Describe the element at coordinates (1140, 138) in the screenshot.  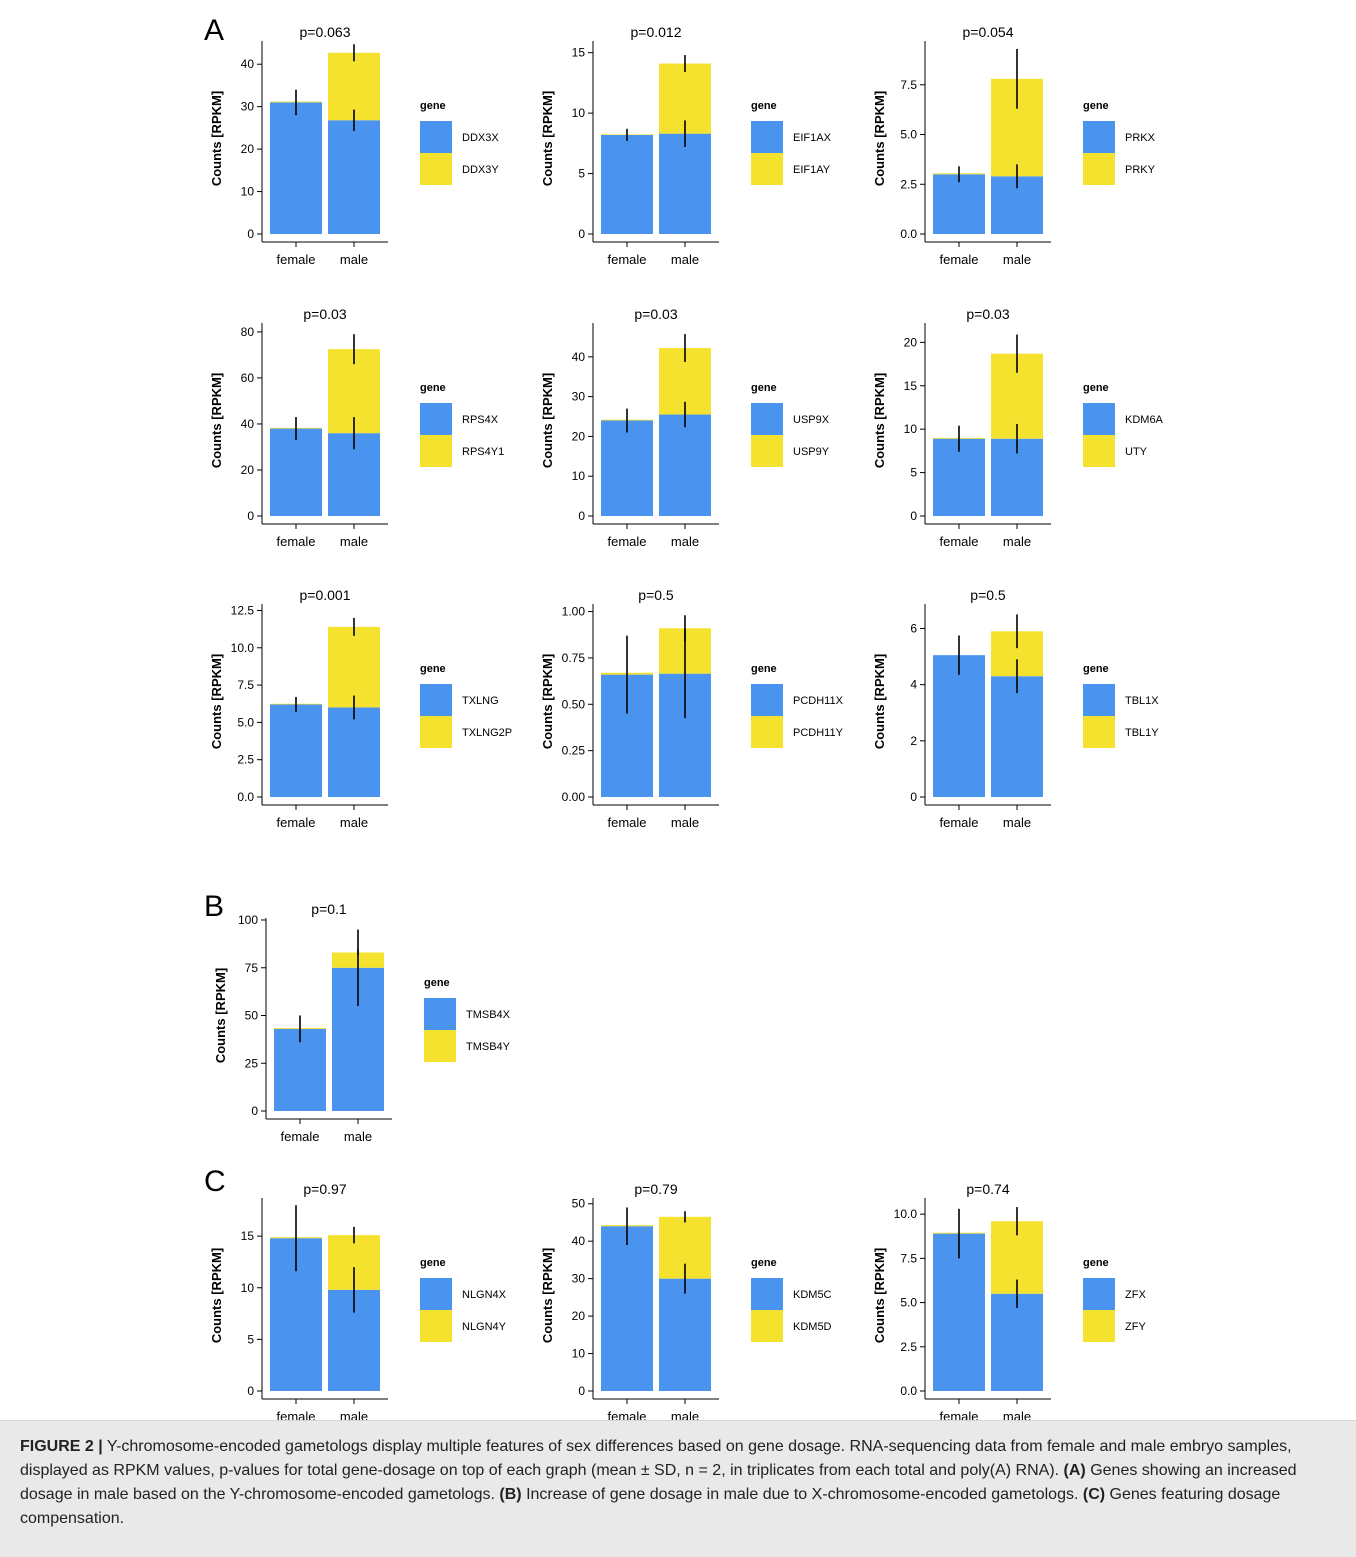
I see `legend-label-PRKX: PRKX` at that location.